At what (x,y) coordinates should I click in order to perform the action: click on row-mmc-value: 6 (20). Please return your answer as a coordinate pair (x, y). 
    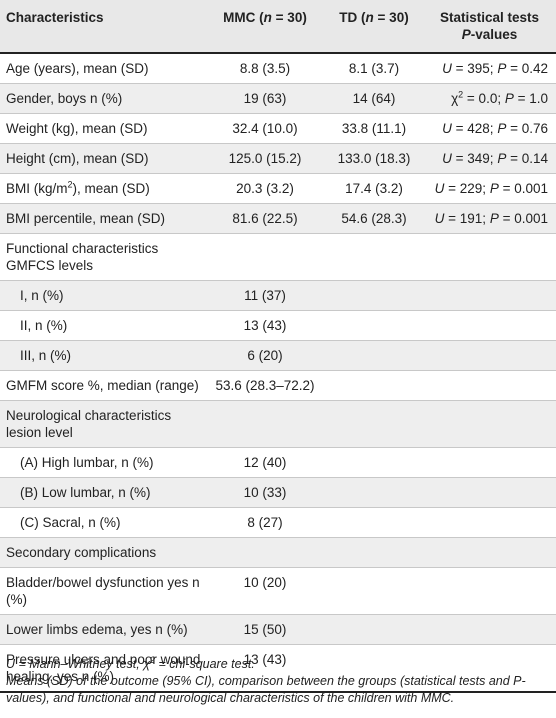
    Looking at the image, I should click on (265, 355).